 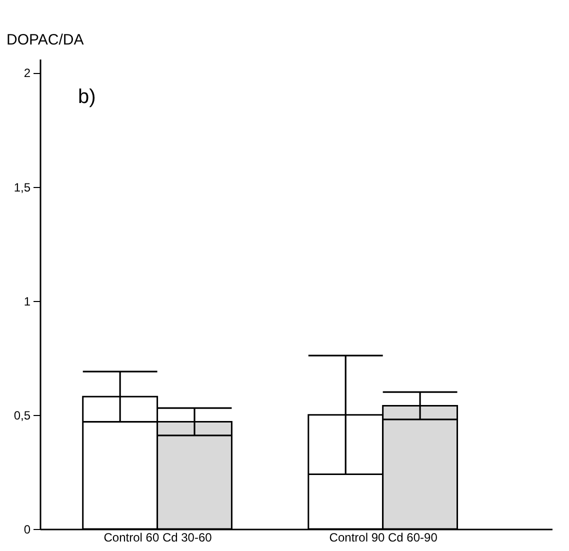 I want to click on y-tick-label: 1,5, so click(x=22, y=187).